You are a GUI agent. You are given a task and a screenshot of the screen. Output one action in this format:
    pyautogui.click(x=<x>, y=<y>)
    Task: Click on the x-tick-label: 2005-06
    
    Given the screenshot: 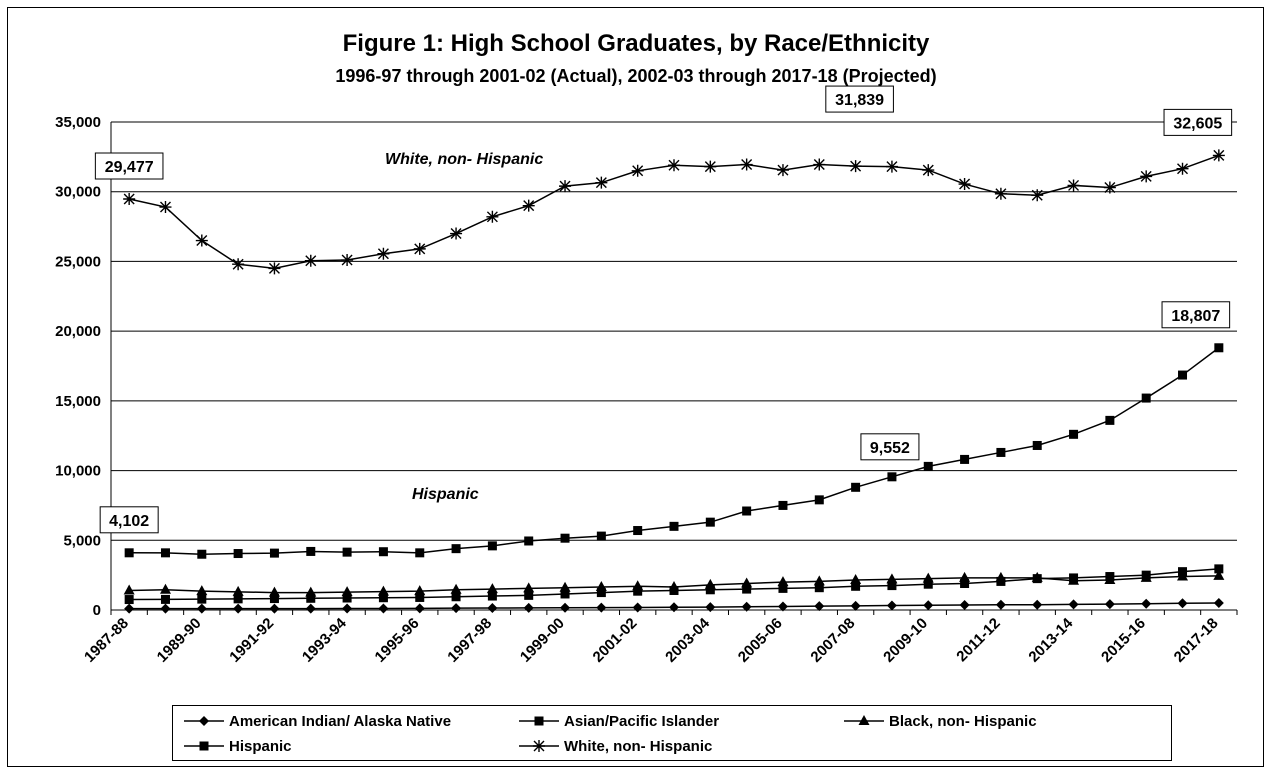 What is the action you would take?
    pyautogui.click(x=760, y=640)
    